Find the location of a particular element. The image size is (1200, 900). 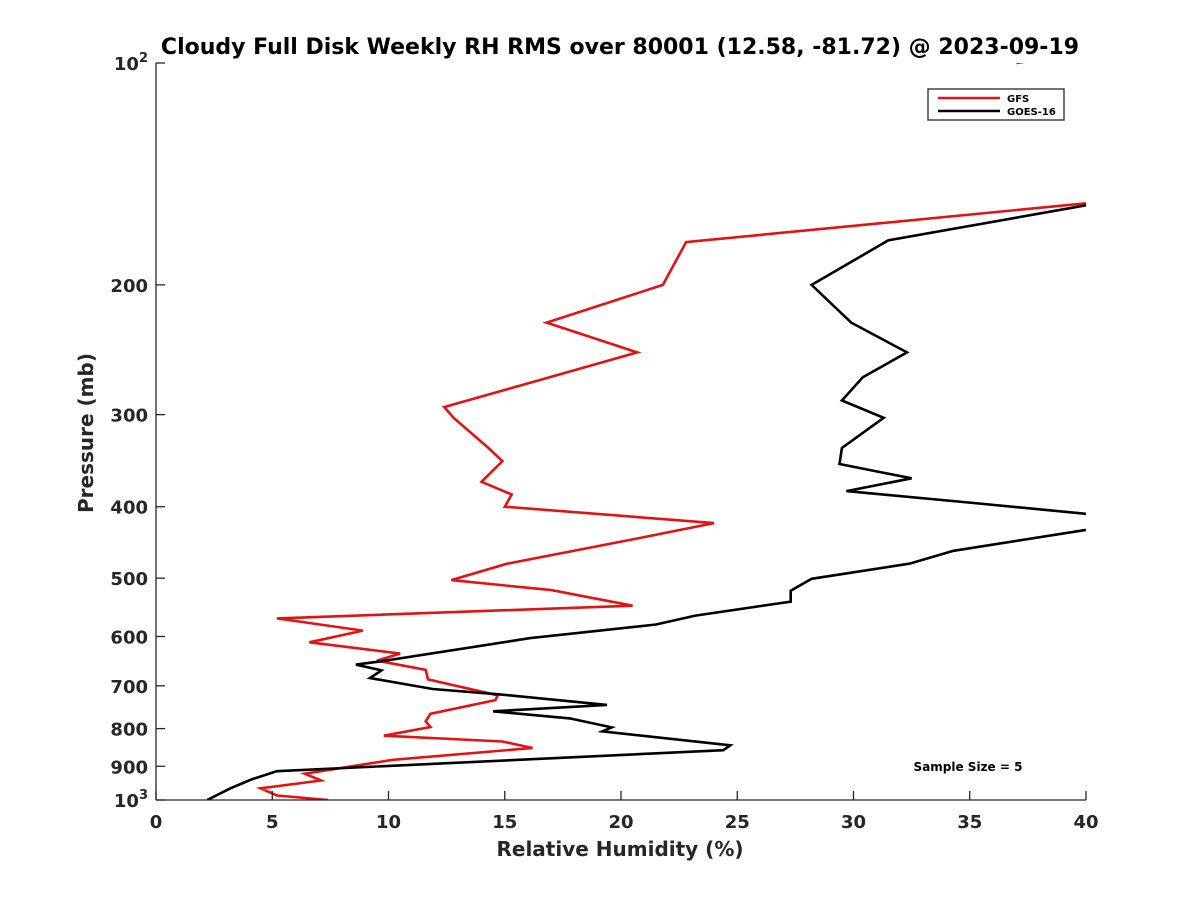

sample-size-annotation: Sample Size = 5 is located at coordinates (968, 767).